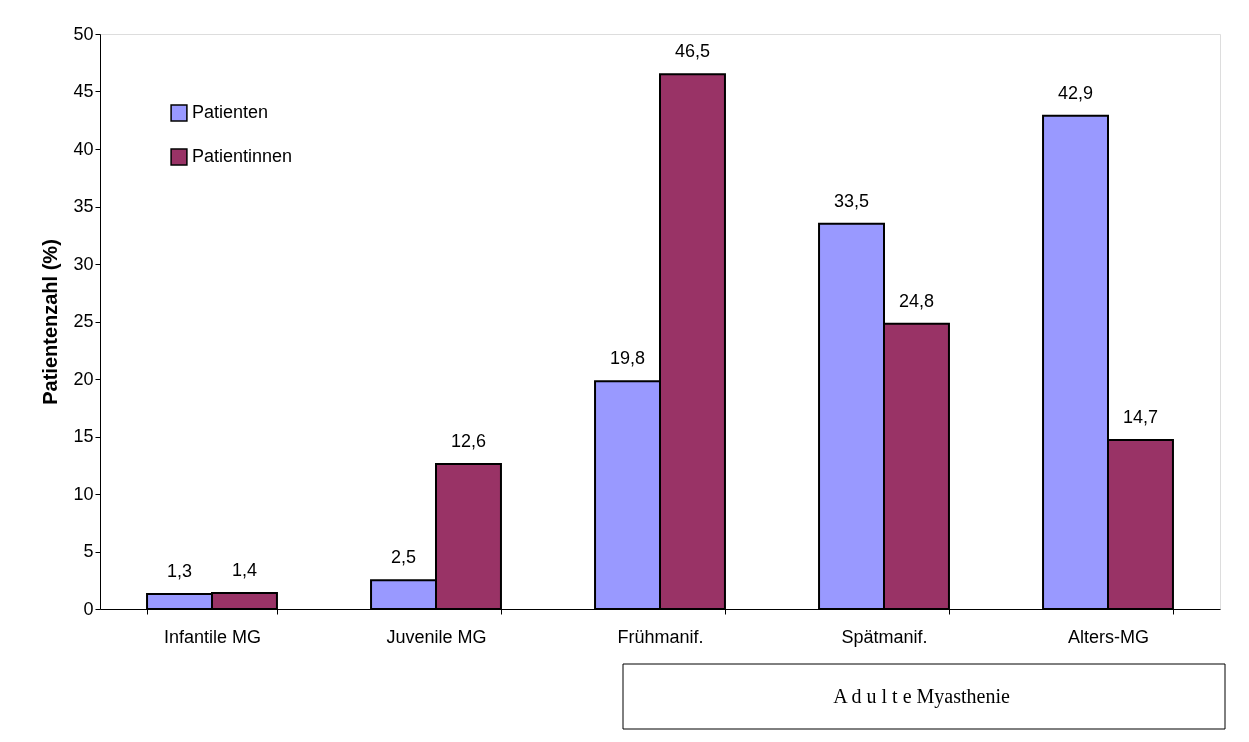 Image resolution: width=1249 pixels, height=742 pixels. I want to click on data-label: 46,5, so click(692, 51).